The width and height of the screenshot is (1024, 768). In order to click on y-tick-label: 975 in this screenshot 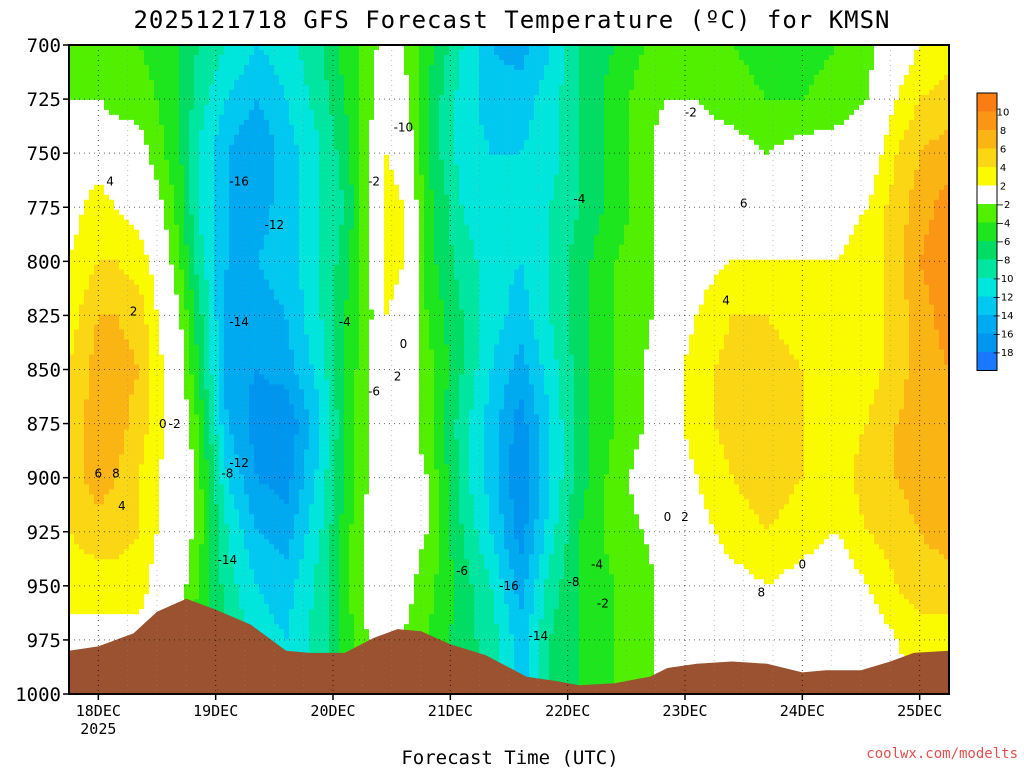, I will do `click(44, 641)`.